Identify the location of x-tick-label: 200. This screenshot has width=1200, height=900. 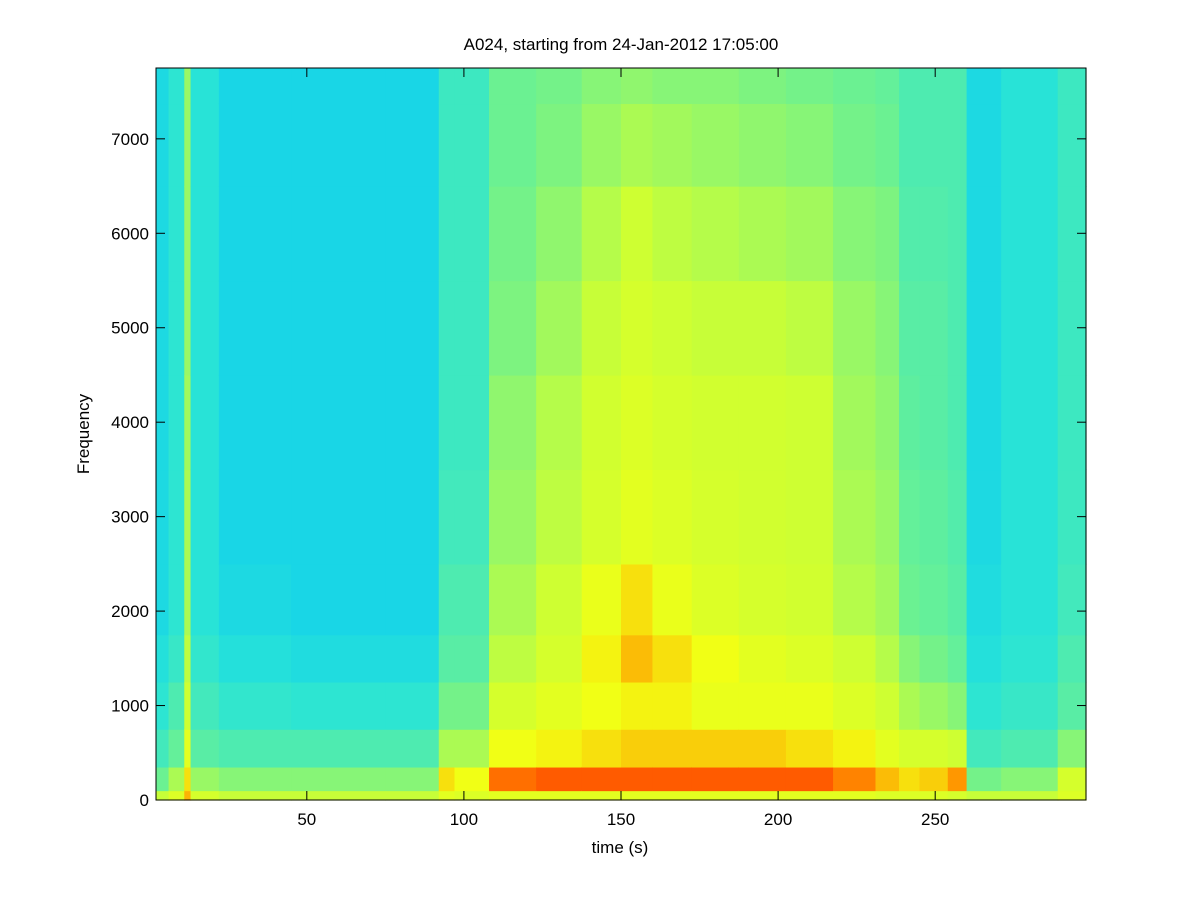
(778, 819).